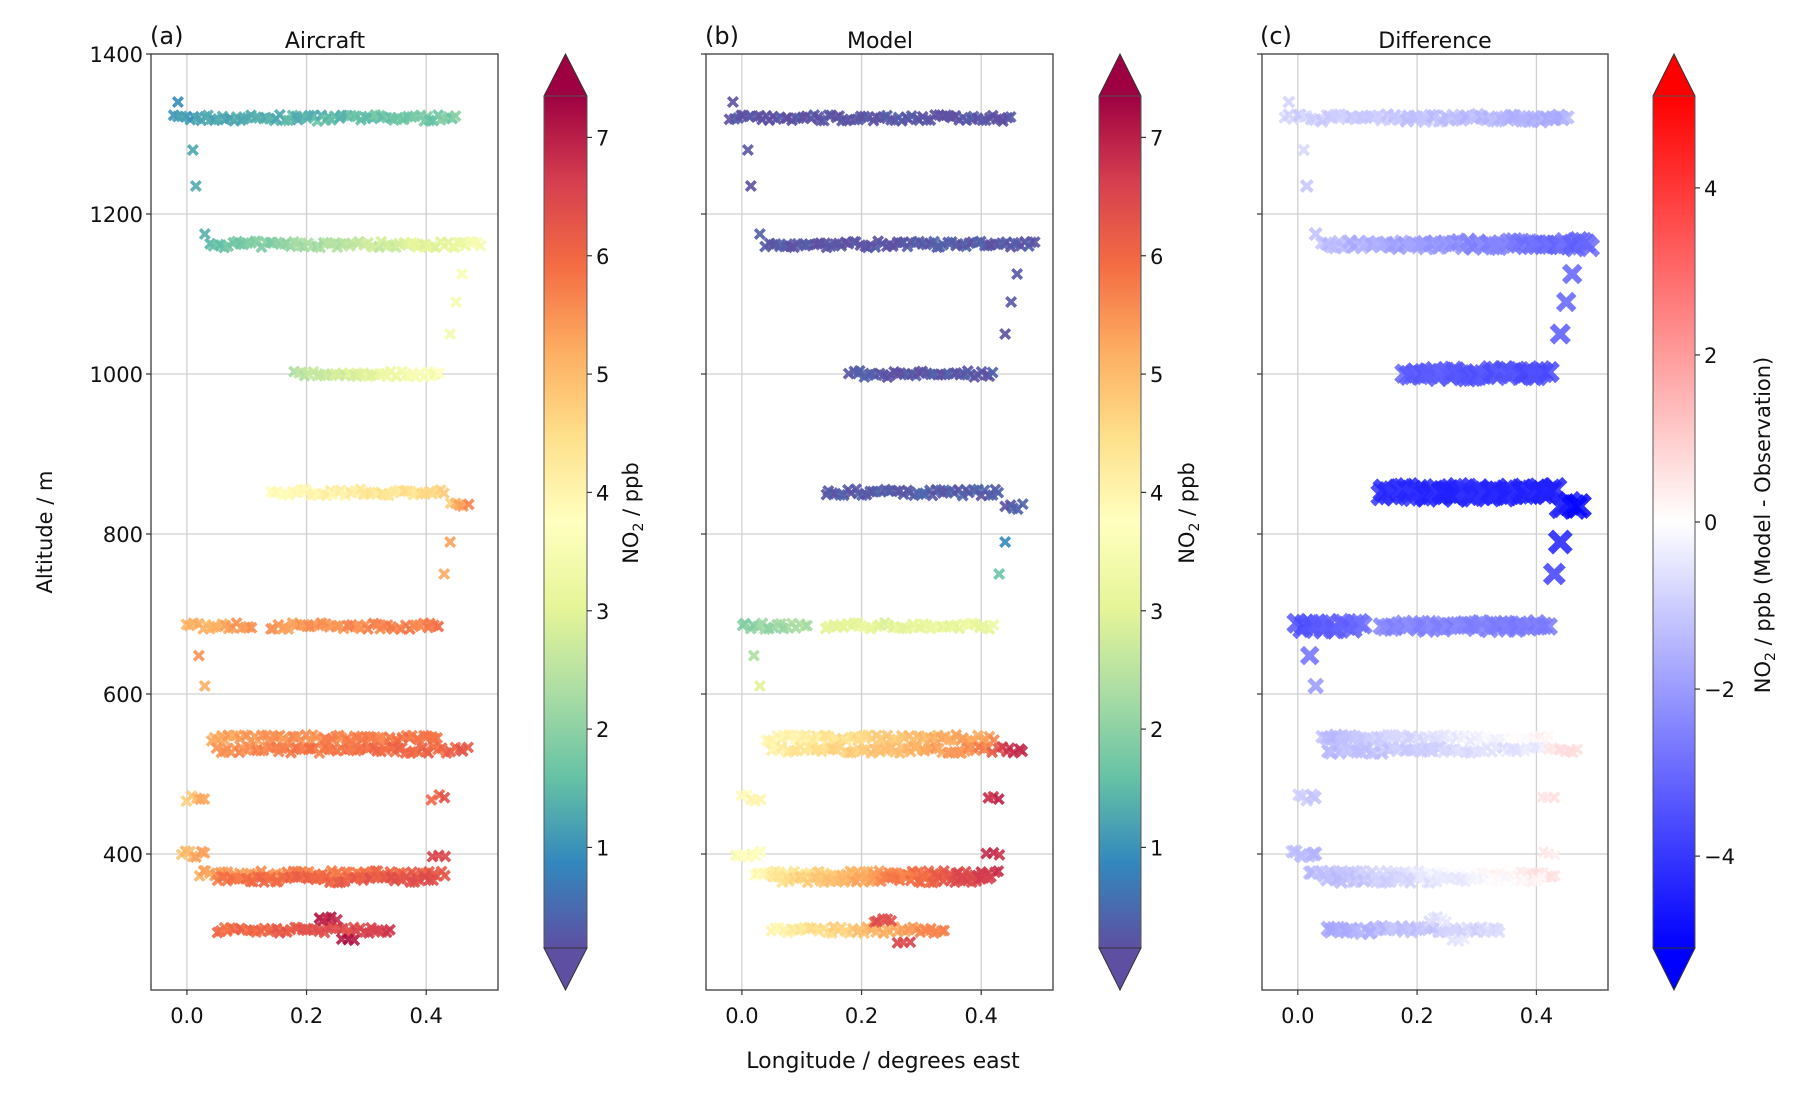  I want to click on y-tick-label: 800, so click(123, 535).